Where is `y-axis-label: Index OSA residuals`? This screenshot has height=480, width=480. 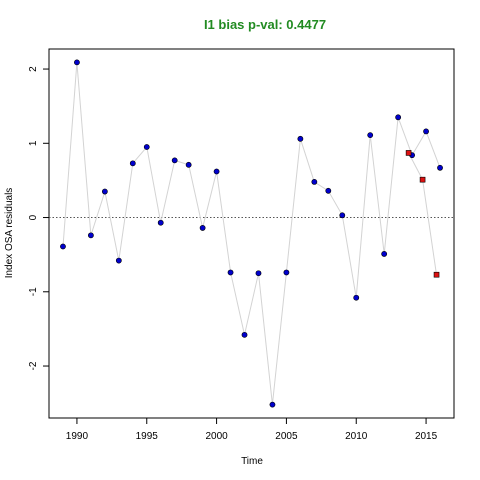 y-axis-label: Index OSA residuals is located at coordinates (9, 233).